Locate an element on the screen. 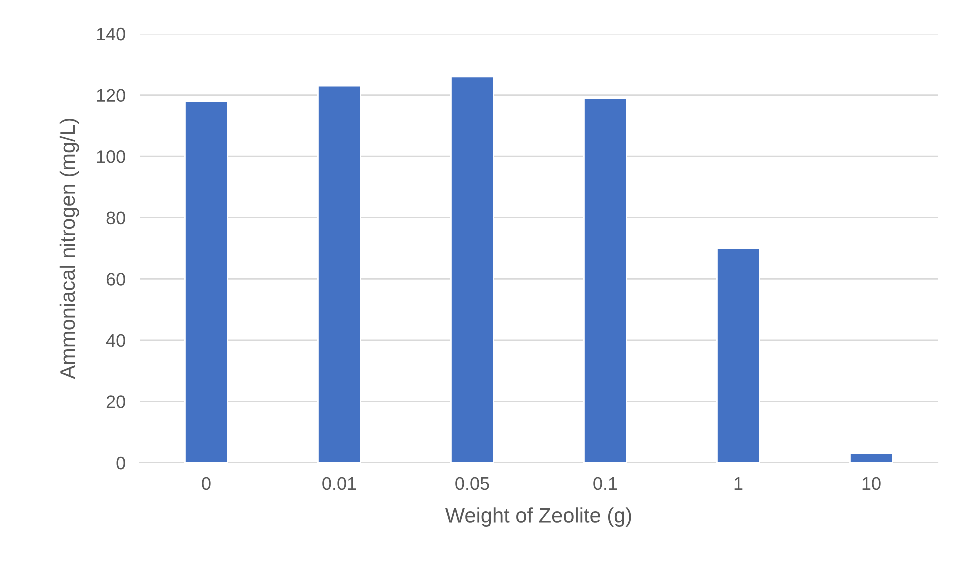 The image size is (956, 575). x-tick-label: 1 is located at coordinates (738, 484).